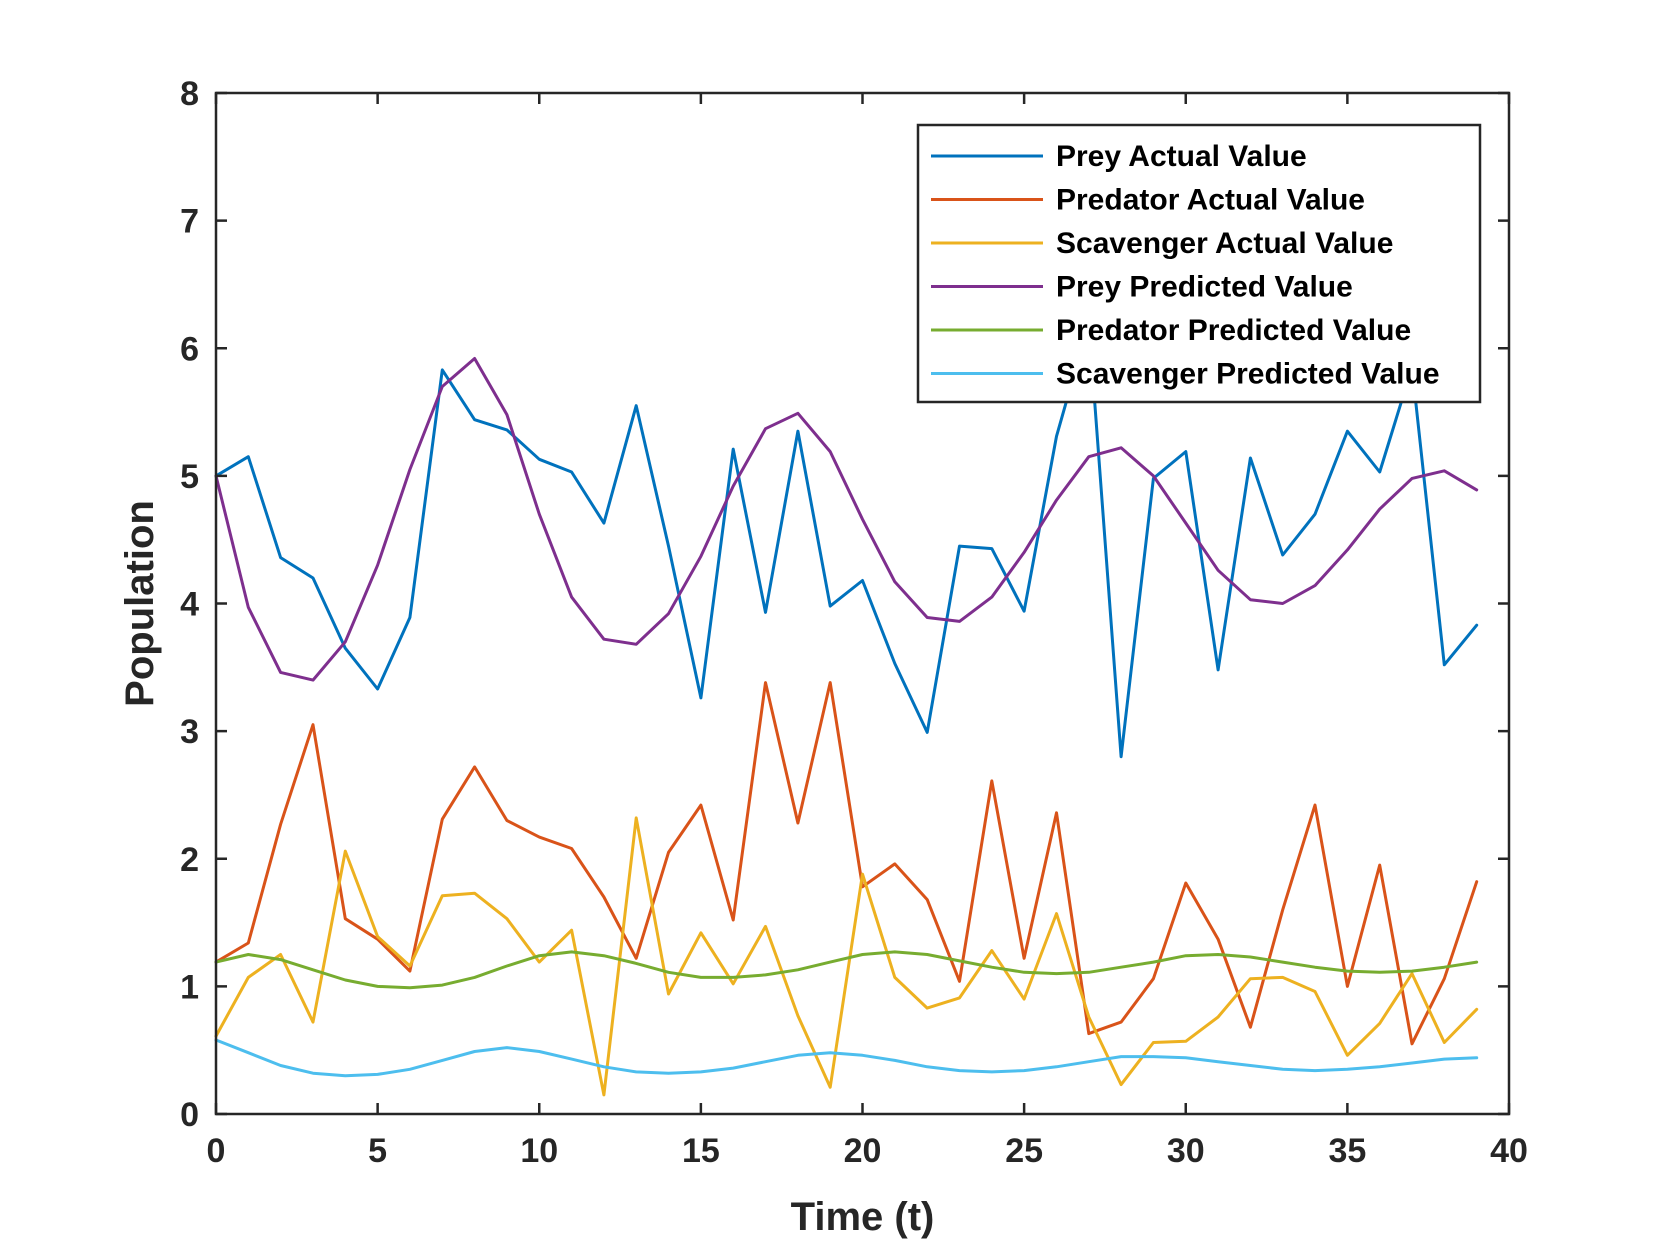 The image size is (1661, 1246). I want to click on legend-entry-label: Prey Predicted Value, so click(1204, 287).